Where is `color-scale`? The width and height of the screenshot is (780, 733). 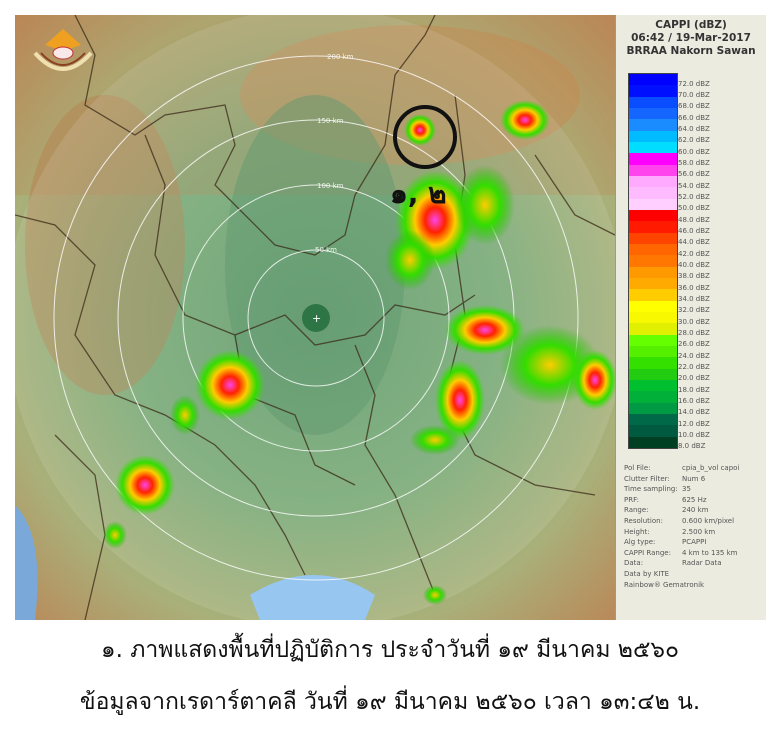
color-scale is located at coordinates (653, 261).